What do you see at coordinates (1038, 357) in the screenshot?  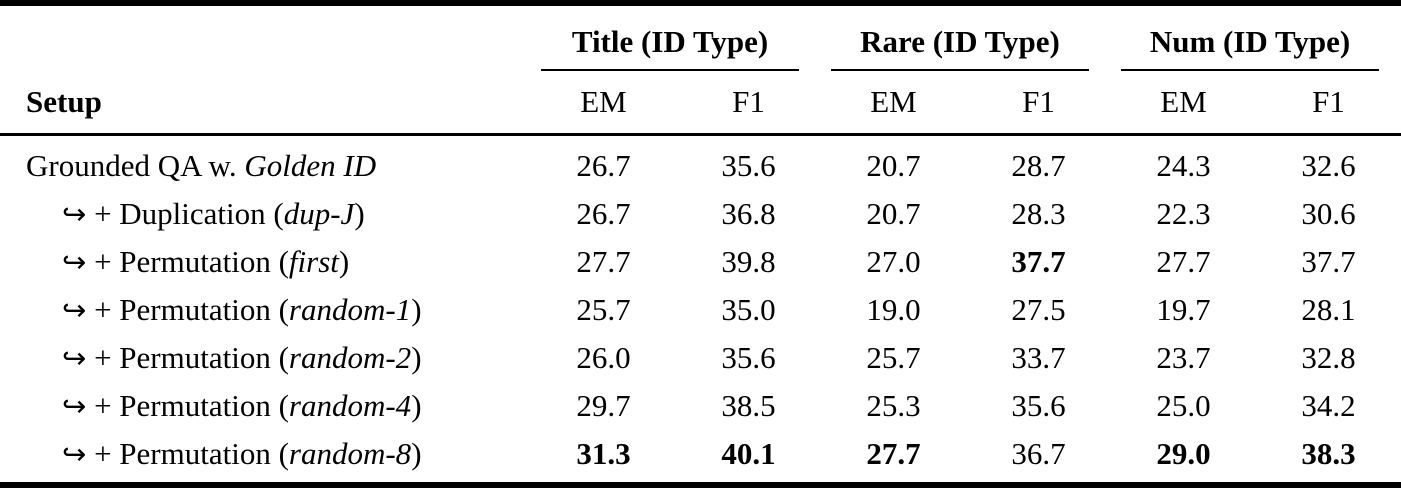 I see `table-cell: 33.7` at bounding box center [1038, 357].